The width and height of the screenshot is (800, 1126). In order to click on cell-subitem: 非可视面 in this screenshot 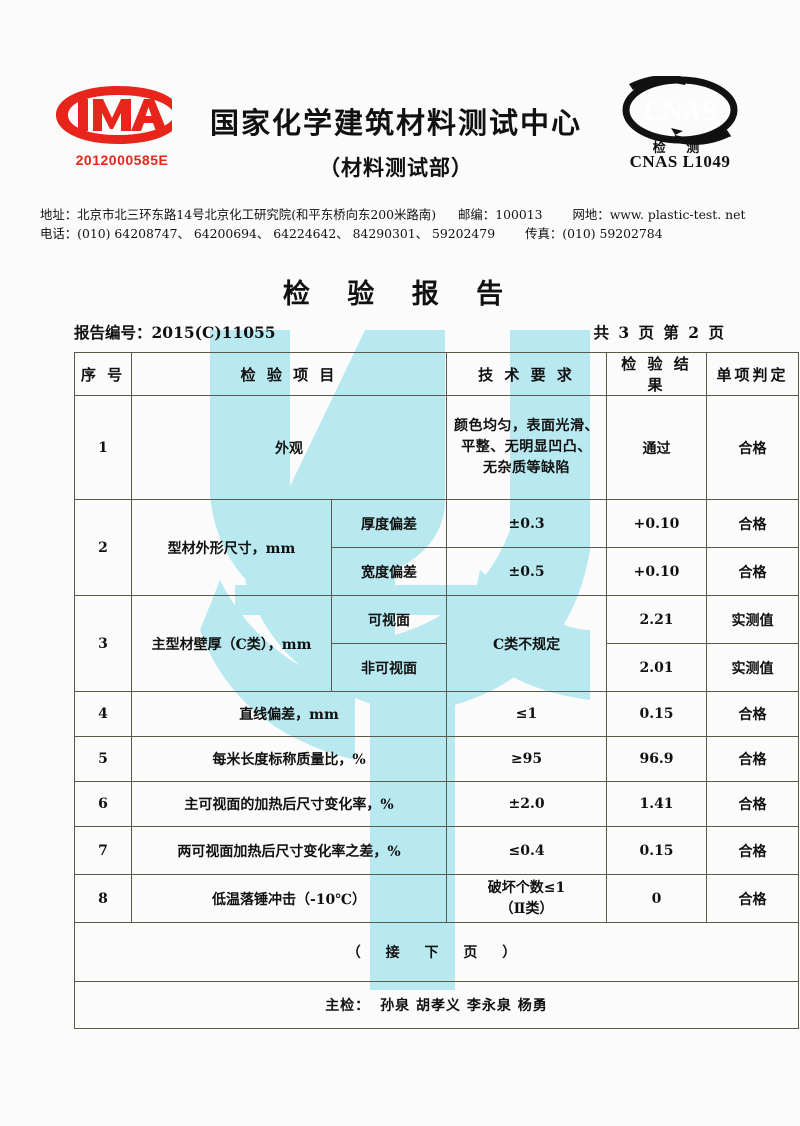, I will do `click(389, 667)`.